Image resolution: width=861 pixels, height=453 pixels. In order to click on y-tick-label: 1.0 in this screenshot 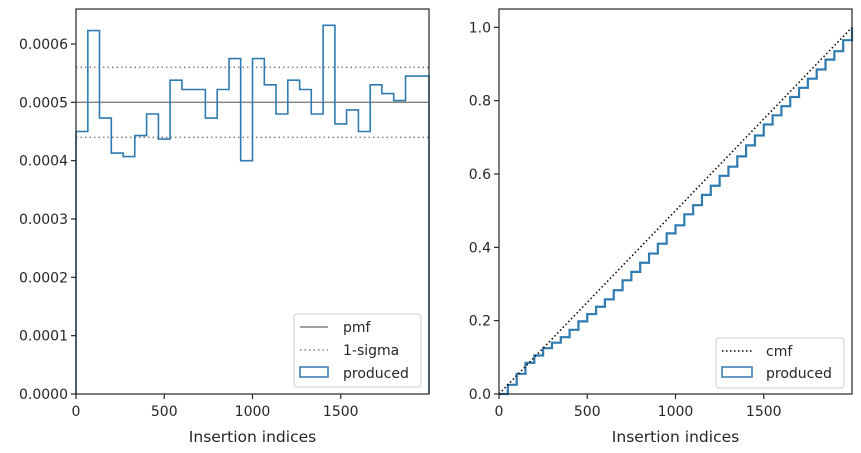, I will do `click(480, 28)`.